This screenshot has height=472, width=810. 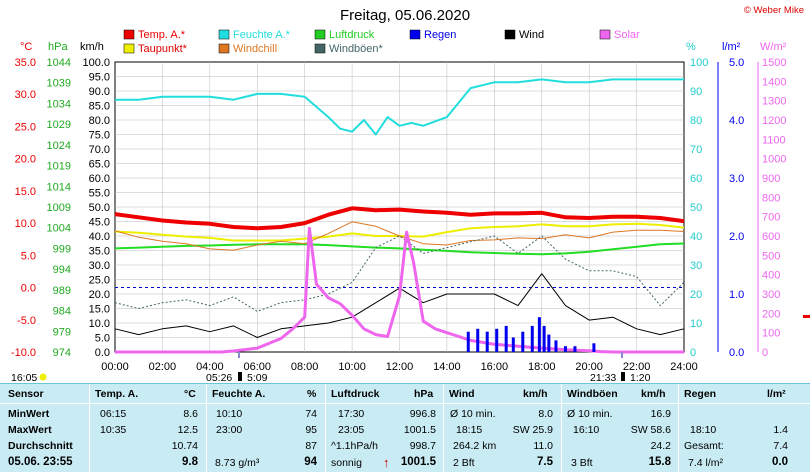 What do you see at coordinates (229, 430) in the screenshot?
I see `max-hum-time: 23:00` at bounding box center [229, 430].